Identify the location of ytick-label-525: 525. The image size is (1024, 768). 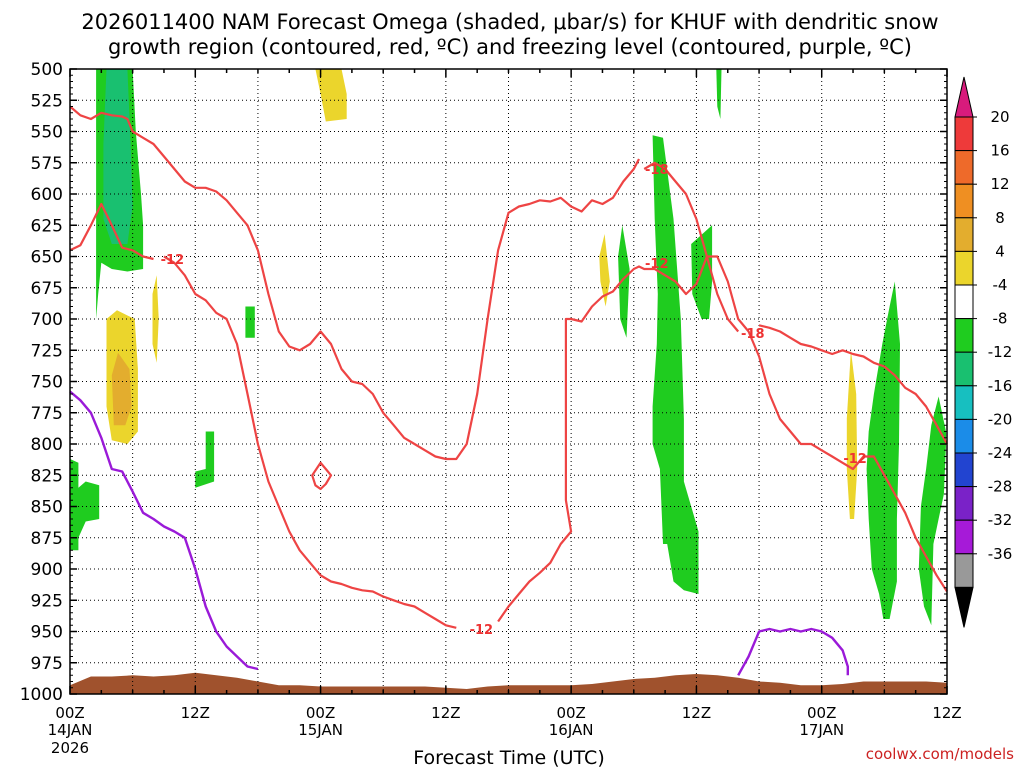
(47, 101).